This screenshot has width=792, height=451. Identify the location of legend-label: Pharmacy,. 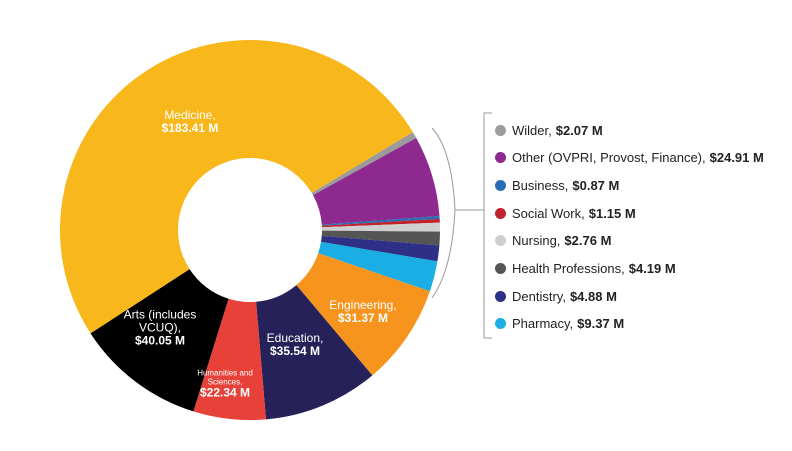
(543, 324).